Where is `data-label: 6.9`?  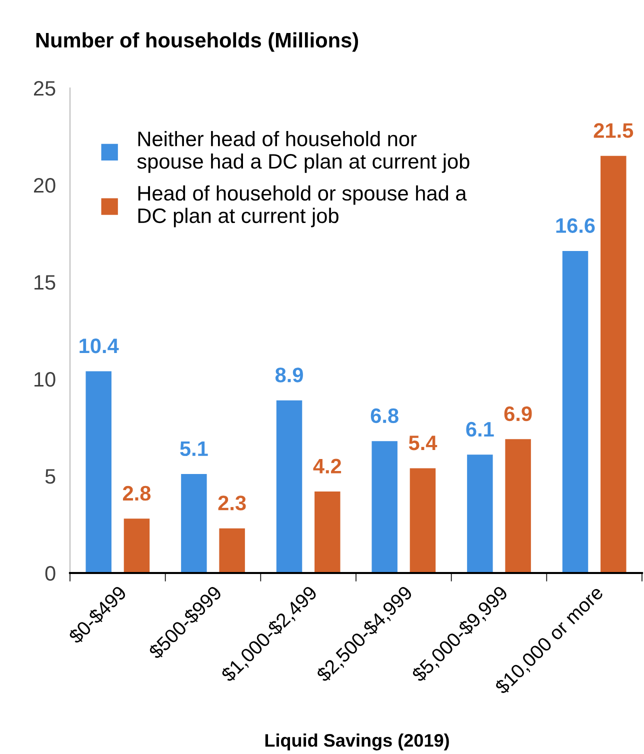
data-label: 6.9 is located at coordinates (518, 414).